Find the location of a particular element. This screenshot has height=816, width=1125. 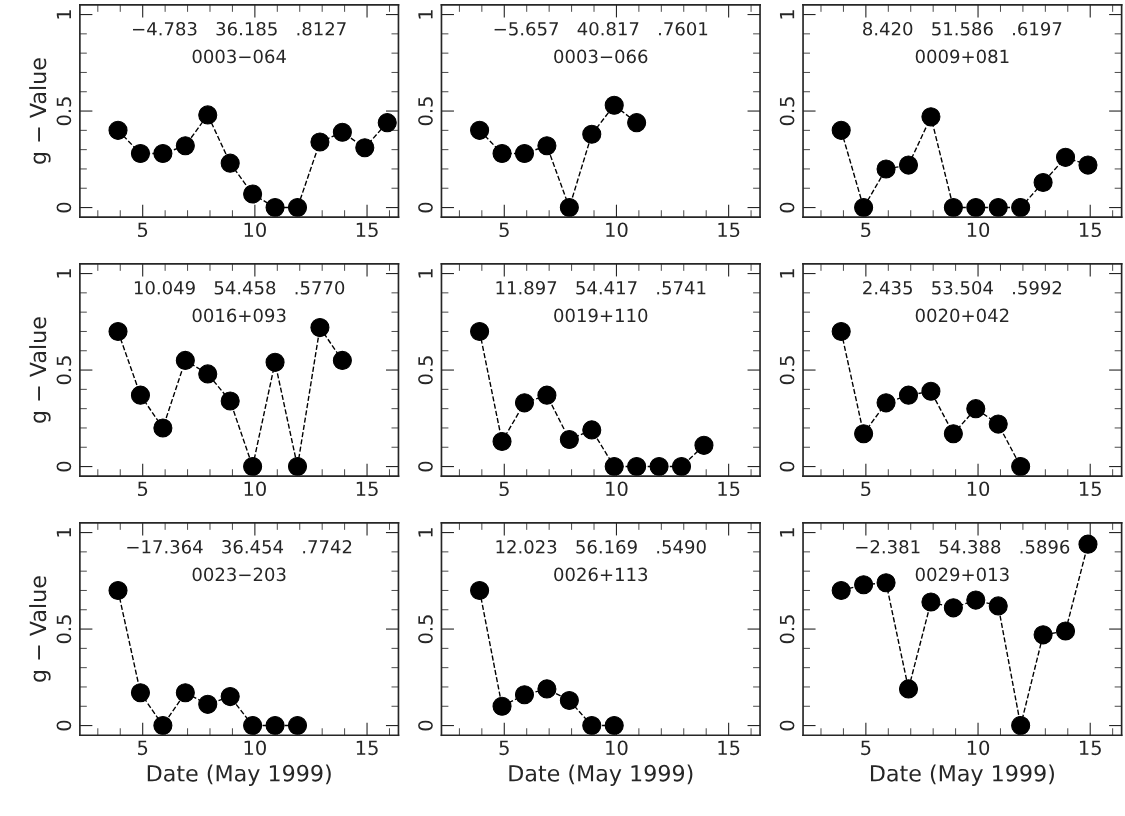

annotation: 0003−064 is located at coordinates (239, 56).